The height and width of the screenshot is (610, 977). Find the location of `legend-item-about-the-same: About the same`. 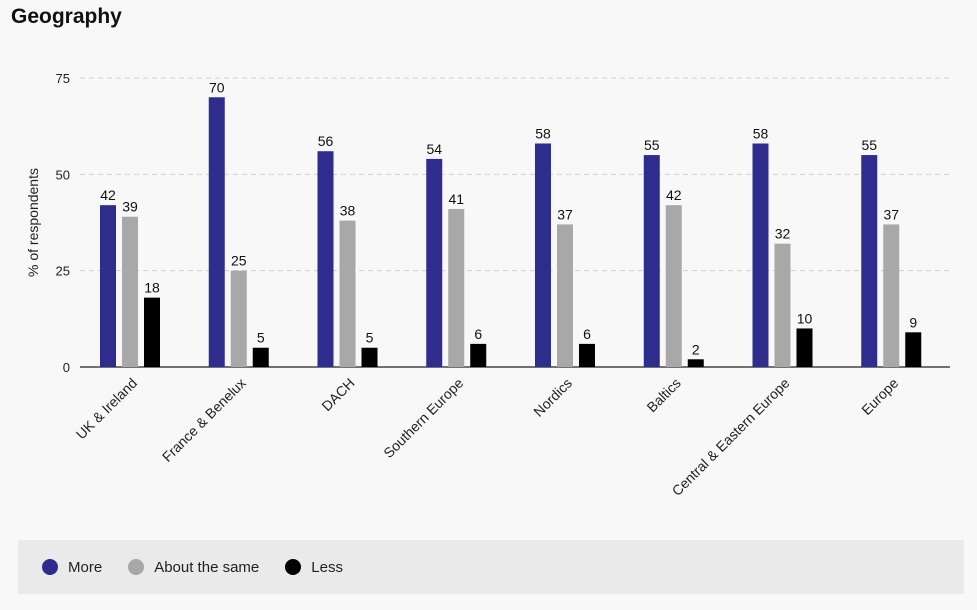

legend-item-about-the-same: About the same is located at coordinates (193, 567).